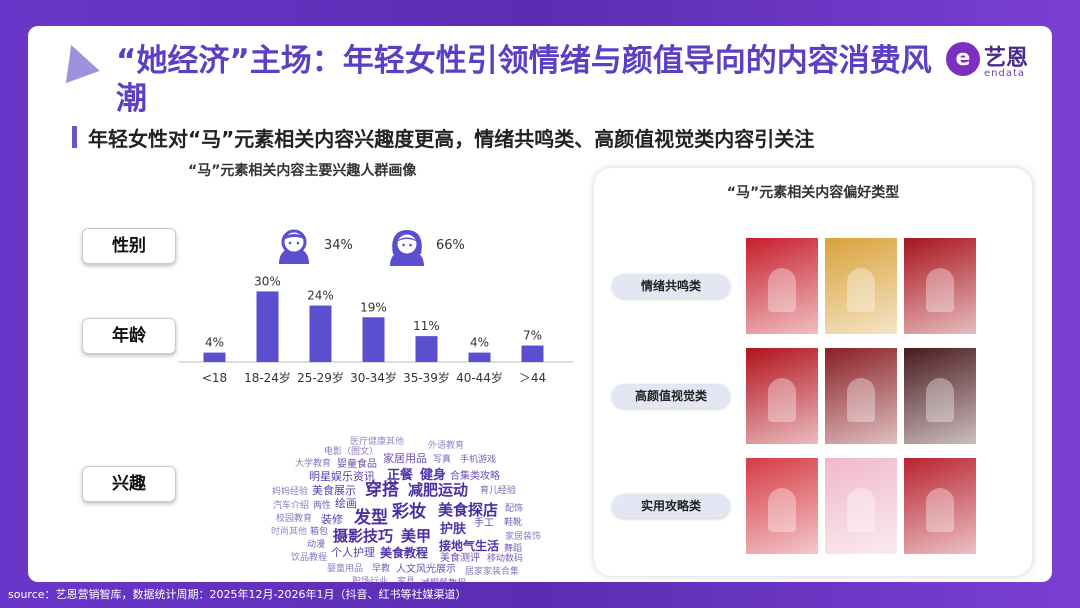 The height and width of the screenshot is (608, 1080). Describe the element at coordinates (453, 529) in the screenshot. I see `interest-word: 护肤` at that location.